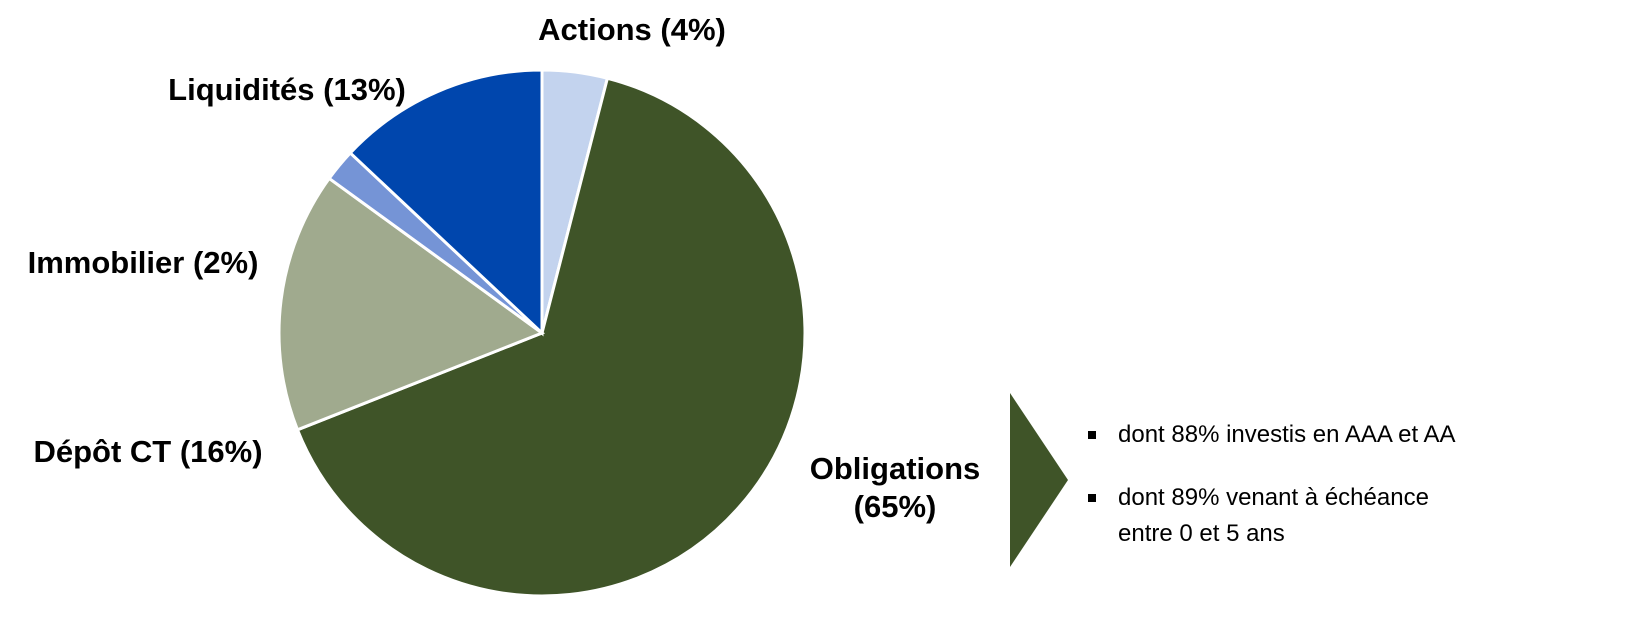 The width and height of the screenshot is (1640, 619). Describe the element at coordinates (143, 262) in the screenshot. I see `slice-label: Immobilier (2%)` at that location.